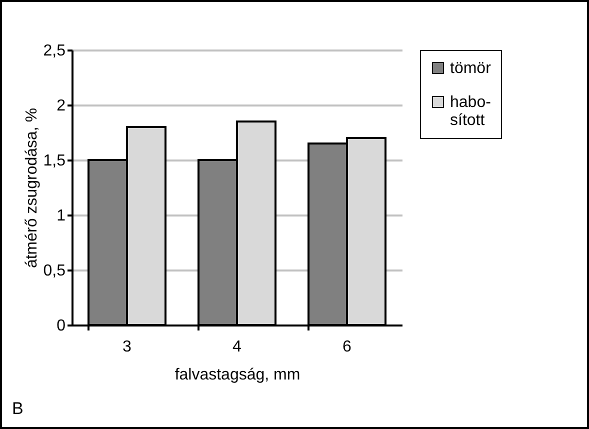 This screenshot has width=589, height=429. I want to click on legend-label: habo-sított, so click(470, 111).